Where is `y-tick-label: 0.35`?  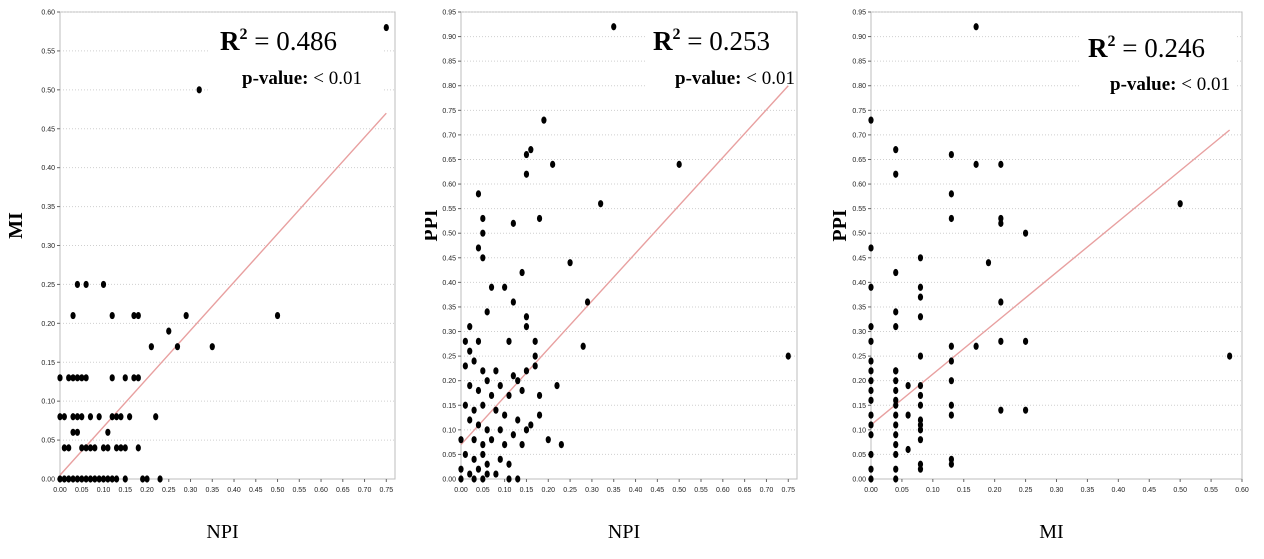 y-tick-label: 0.35 is located at coordinates (449, 307).